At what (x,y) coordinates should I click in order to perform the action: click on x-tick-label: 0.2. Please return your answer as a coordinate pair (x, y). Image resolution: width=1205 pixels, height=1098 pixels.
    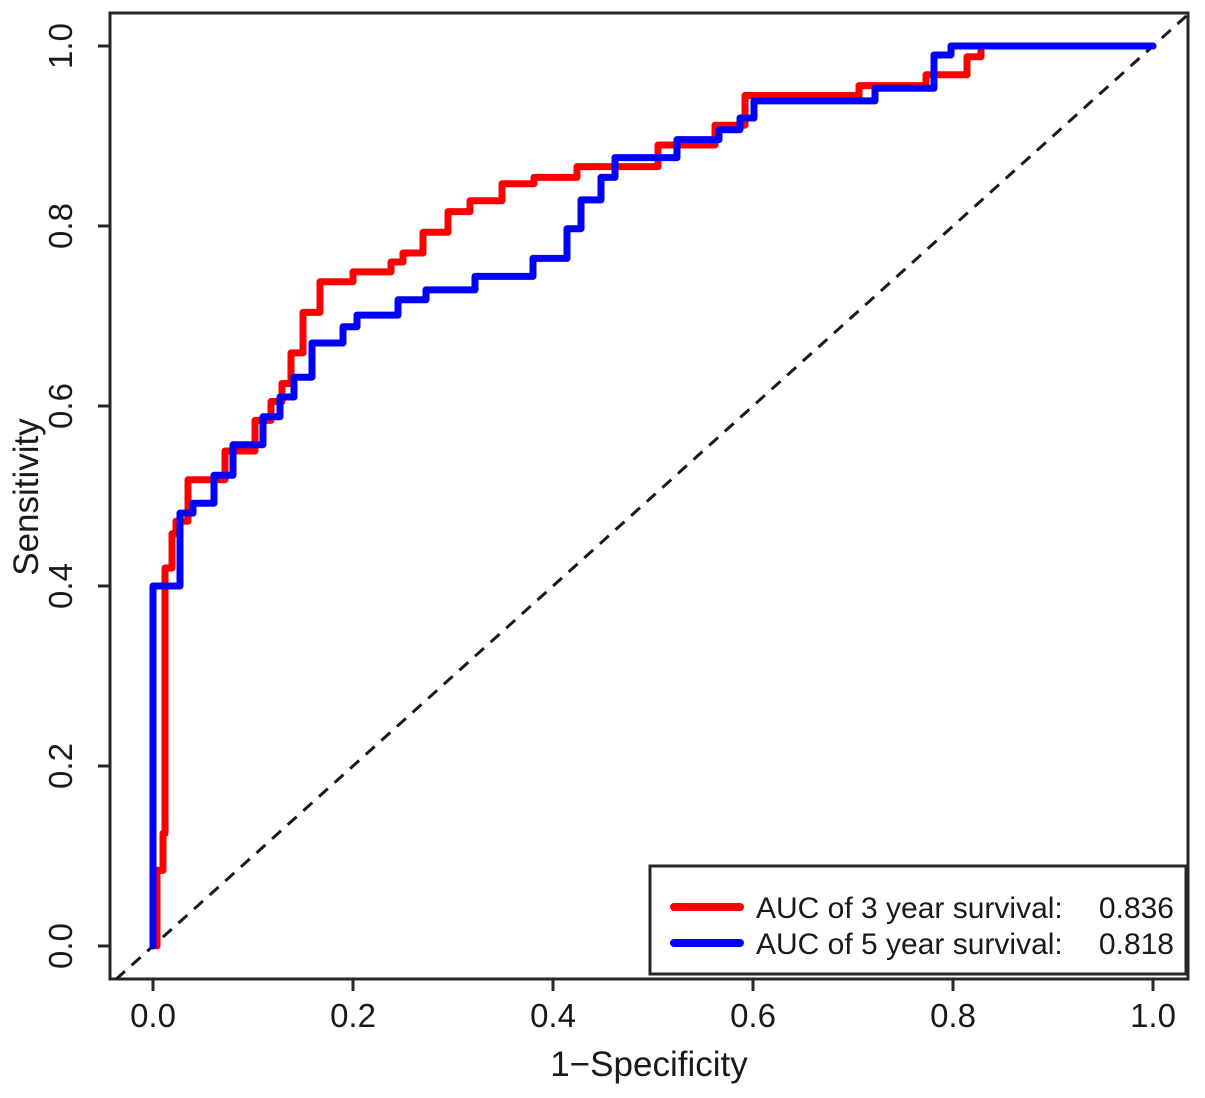
    Looking at the image, I should click on (353, 1015).